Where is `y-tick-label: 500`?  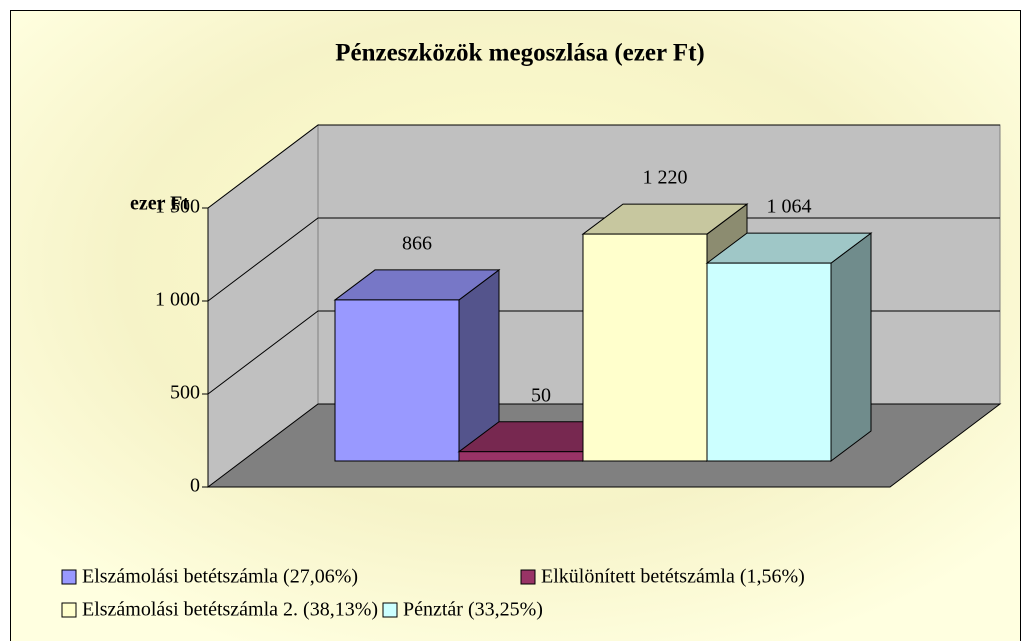 y-tick-label: 500 is located at coordinates (185, 393).